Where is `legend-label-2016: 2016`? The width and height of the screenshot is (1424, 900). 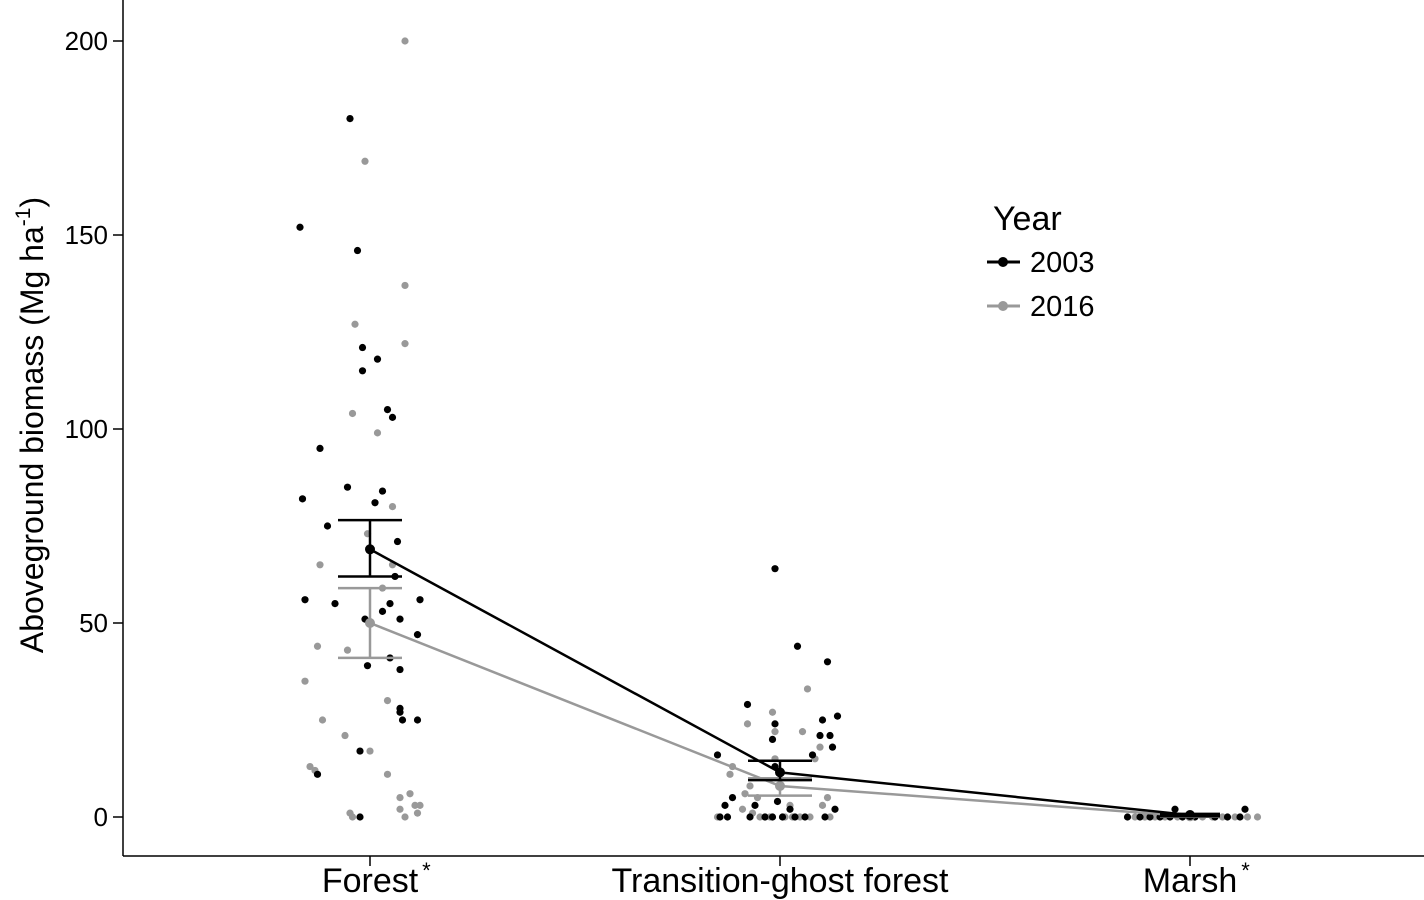 legend-label-2016: 2016 is located at coordinates (1062, 307).